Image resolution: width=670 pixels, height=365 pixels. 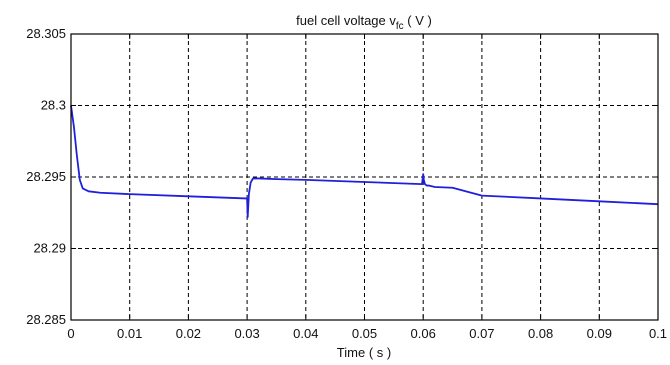 What do you see at coordinates (70, 333) in the screenshot?
I see `x-tick-label: 0` at bounding box center [70, 333].